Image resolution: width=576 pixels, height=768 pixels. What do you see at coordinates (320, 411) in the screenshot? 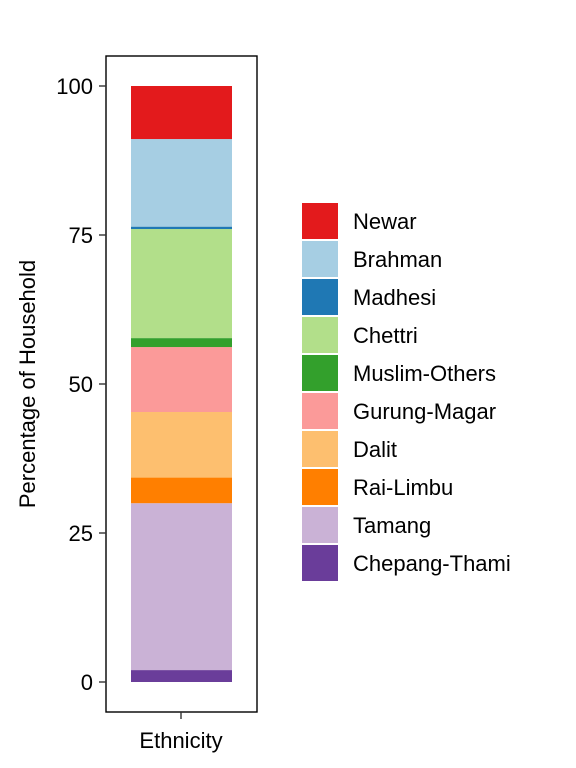
I see `legend-key-gurung-magar` at bounding box center [320, 411].